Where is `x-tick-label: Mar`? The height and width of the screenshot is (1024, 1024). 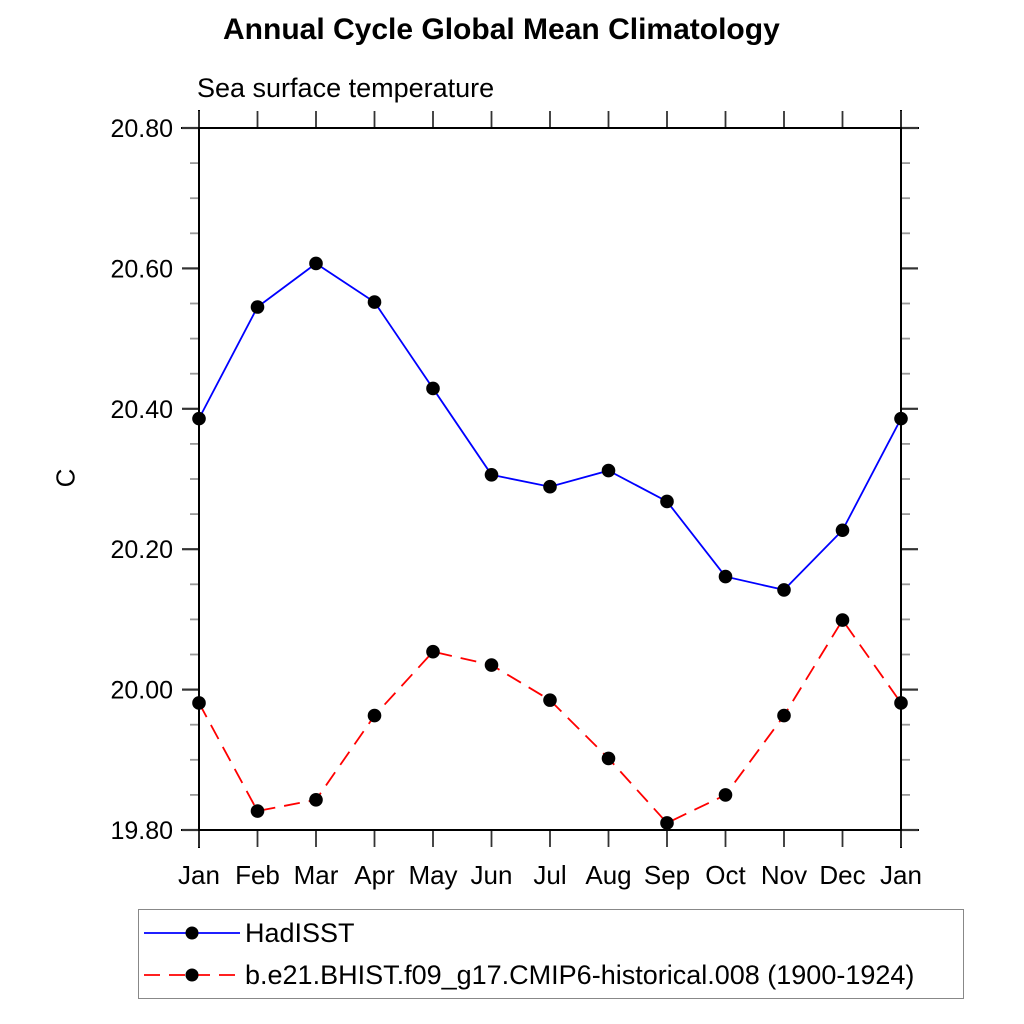 x-tick-label: Mar is located at coordinates (316, 875).